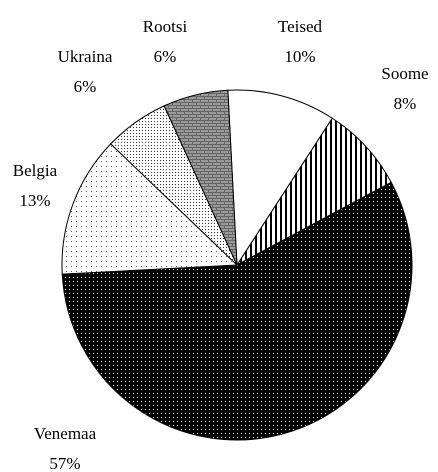  Describe the element at coordinates (300, 26) in the screenshot. I see `slice-label: Teised` at that location.